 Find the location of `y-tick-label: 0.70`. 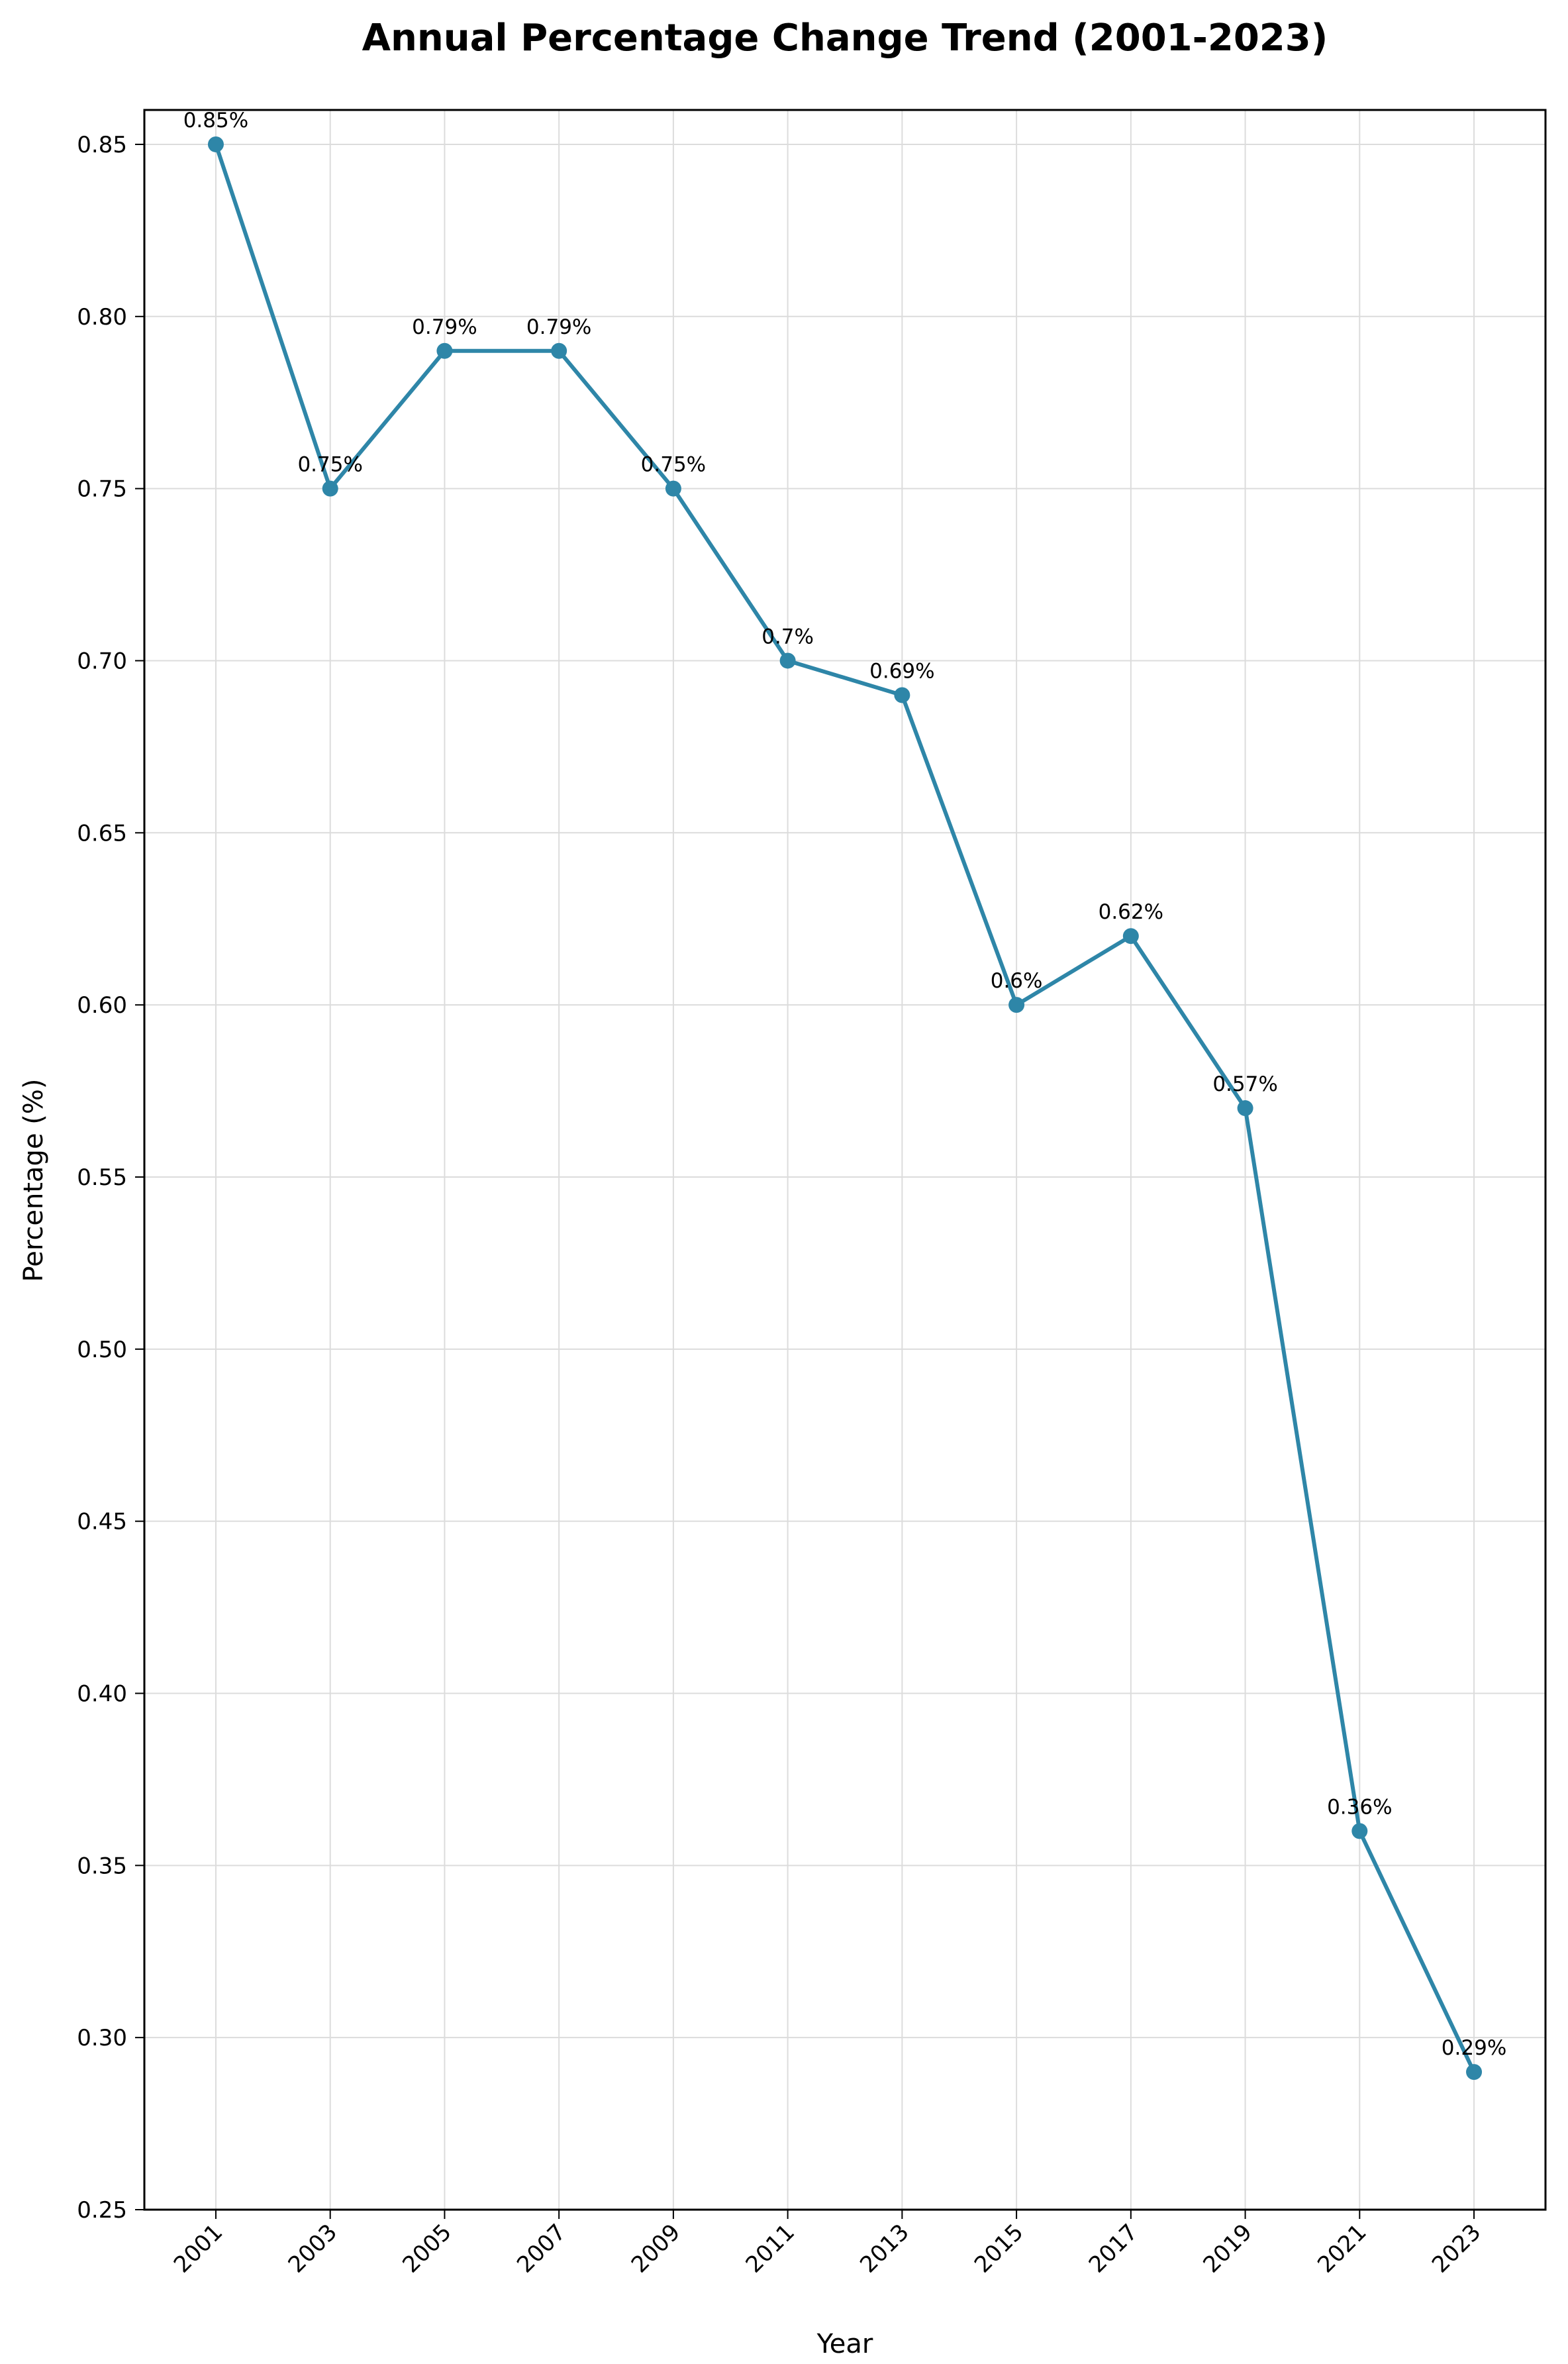

y-tick-label: 0.70 is located at coordinates (102, 661).